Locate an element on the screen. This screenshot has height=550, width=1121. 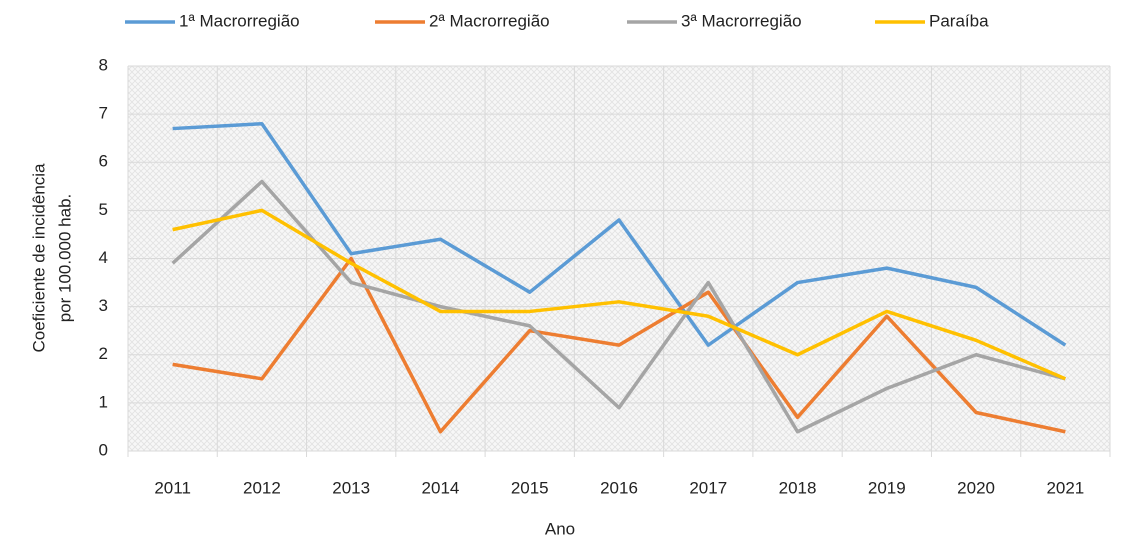
y-tick-label: 7 is located at coordinates (103, 113).